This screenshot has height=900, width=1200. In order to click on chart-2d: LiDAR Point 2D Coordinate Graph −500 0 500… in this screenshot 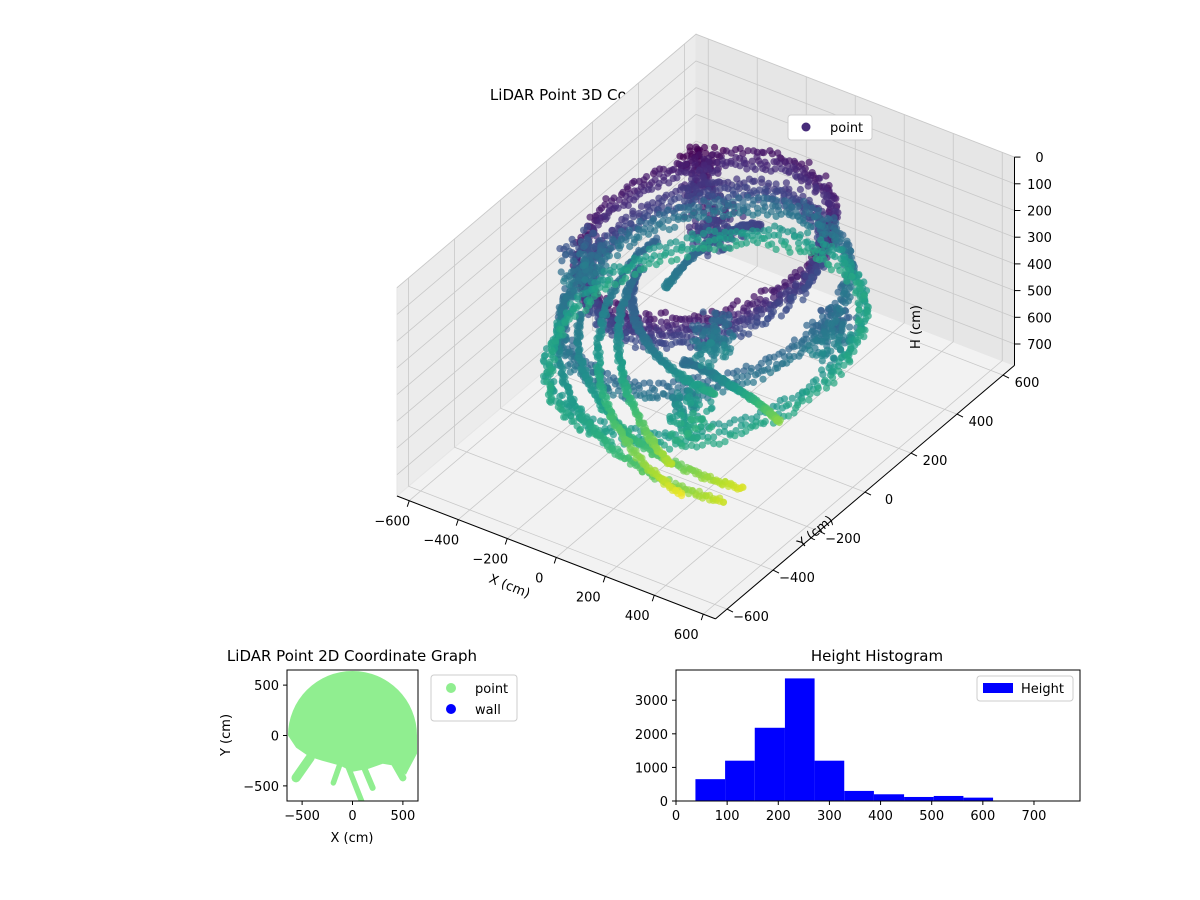, I will do `click(368, 746)`.